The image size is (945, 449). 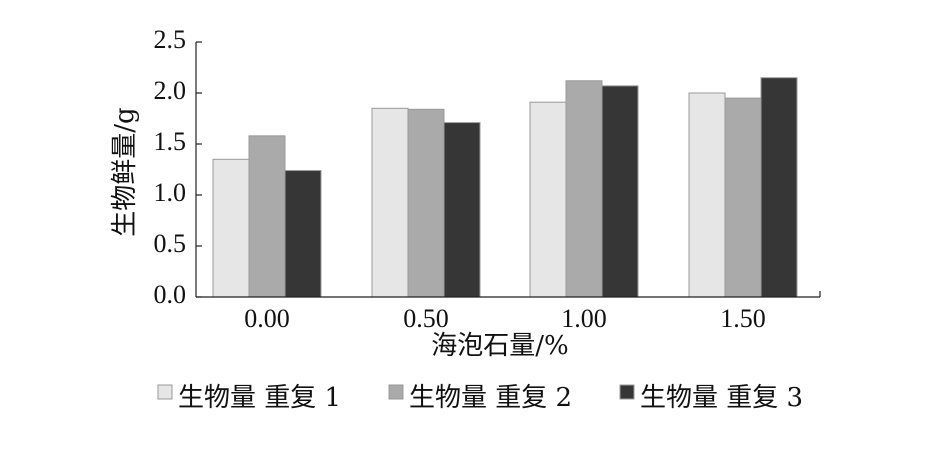 I want to click on bar-series1-1.50, so click(x=707, y=195).